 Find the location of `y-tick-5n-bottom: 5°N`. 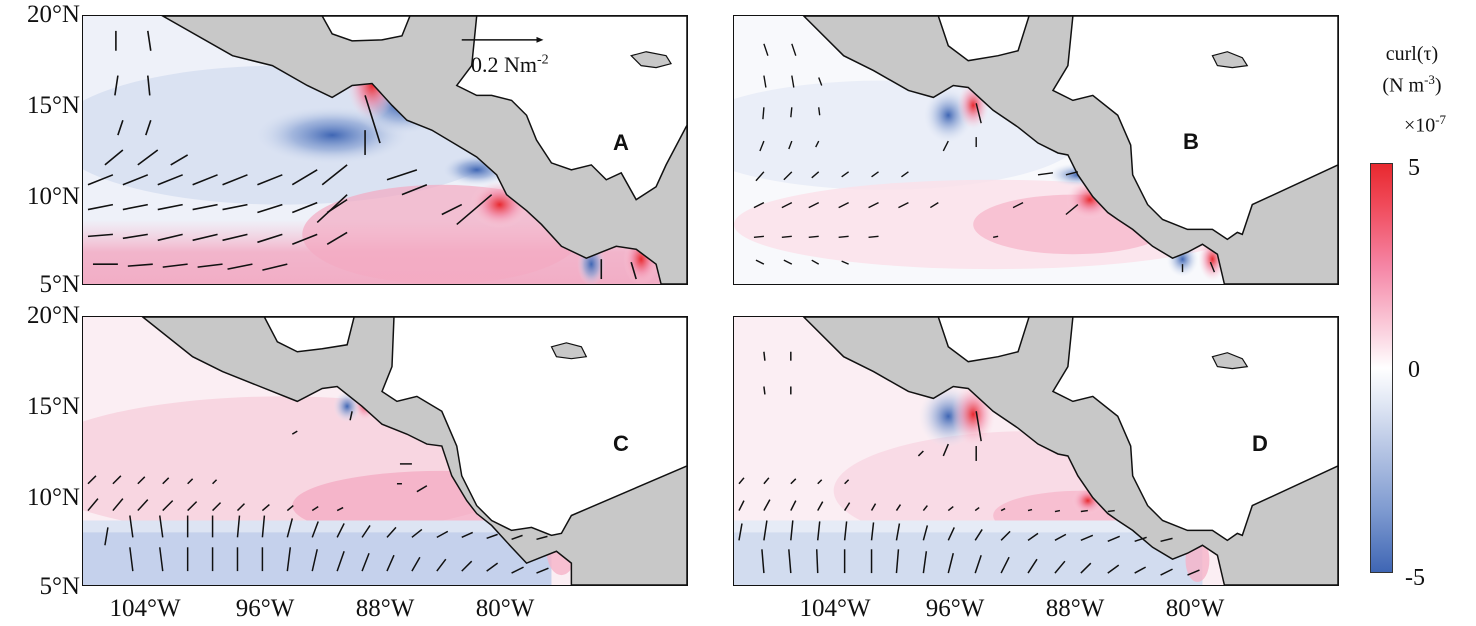

y-tick-5n-bottom: 5°N is located at coordinates (59, 586).